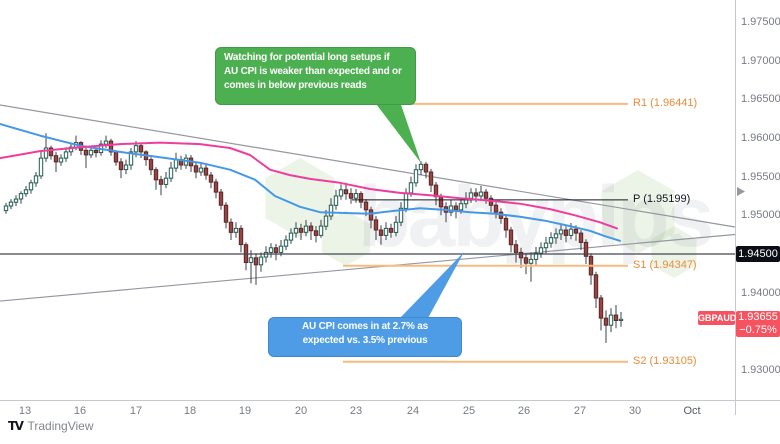 Image resolution: width=780 pixels, height=444 pixels. I want to click on trendline-ascending-support, so click(368, 267).